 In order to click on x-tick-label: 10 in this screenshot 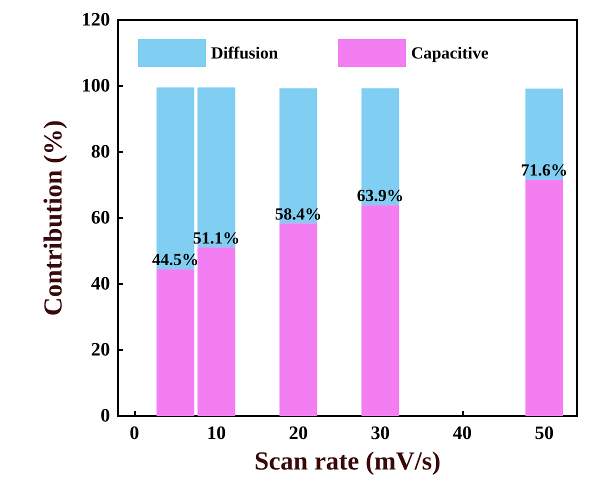, I will do `click(216, 433)`.